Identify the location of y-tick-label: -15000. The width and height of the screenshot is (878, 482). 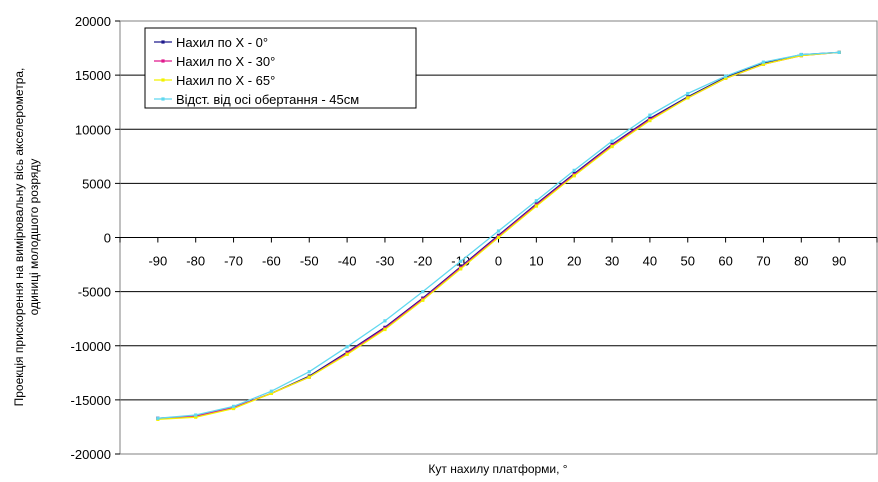
(91, 400).